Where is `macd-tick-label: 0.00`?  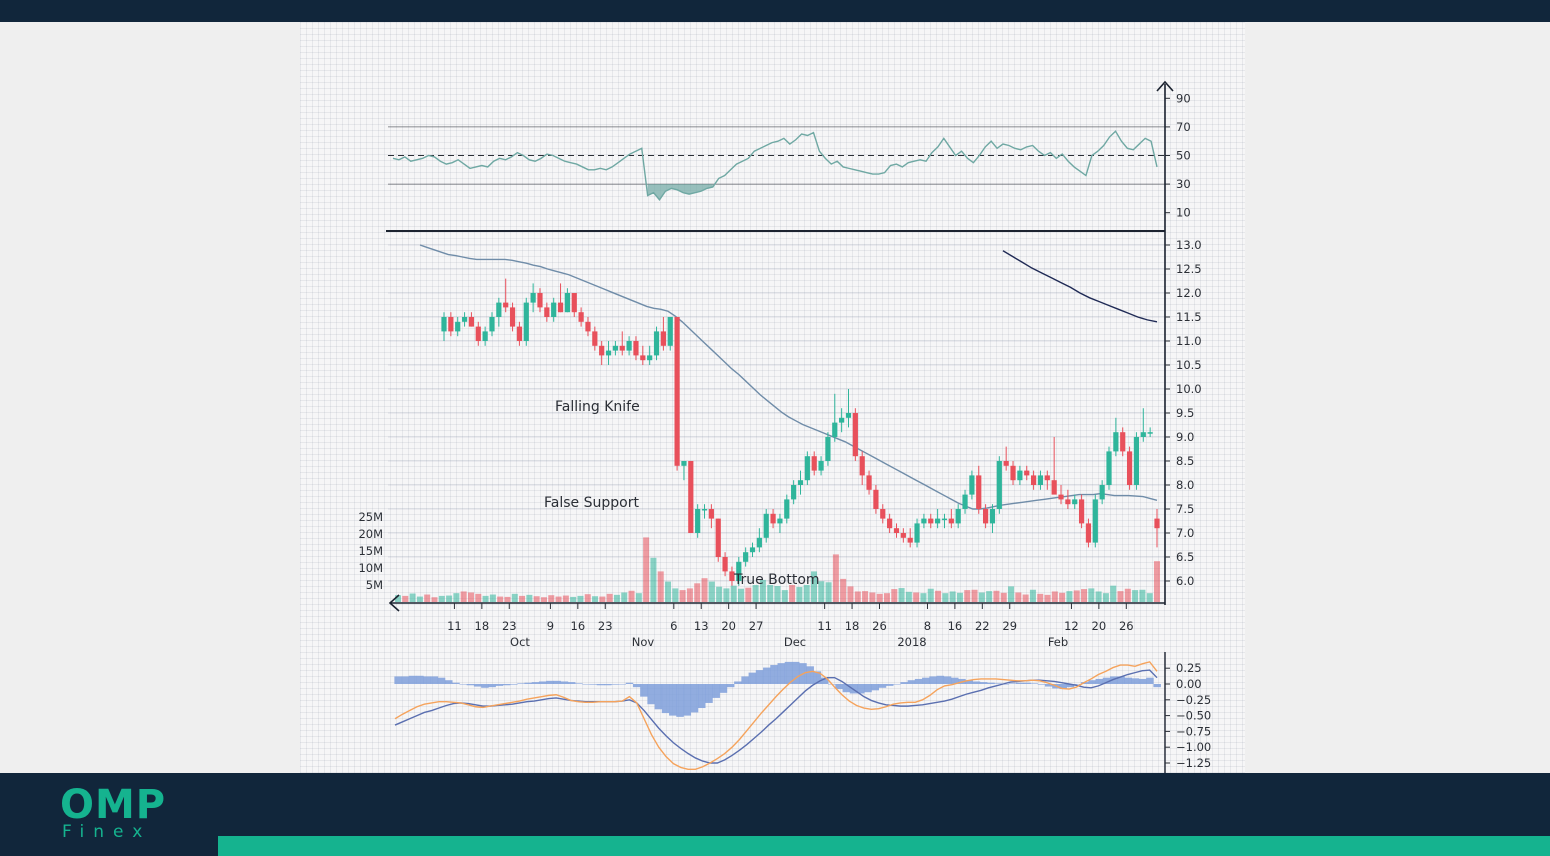 macd-tick-label: 0.00 is located at coordinates (1189, 684).